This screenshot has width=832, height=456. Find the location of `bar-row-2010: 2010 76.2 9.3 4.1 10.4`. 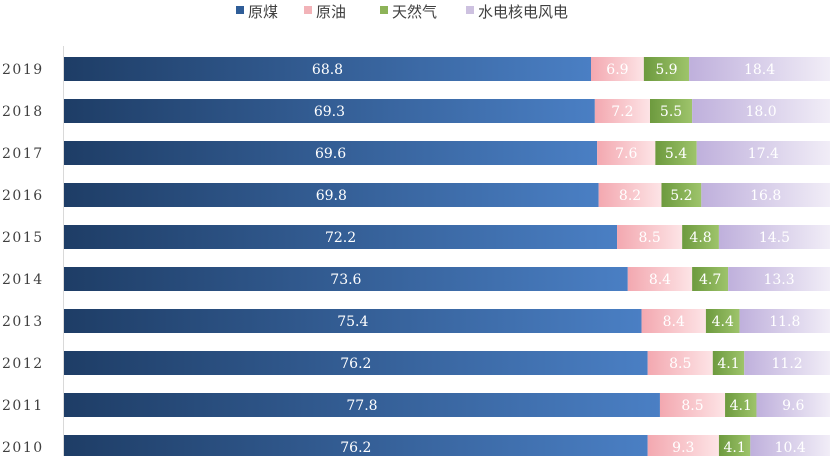

bar-row-2010: 2010 76.2 9.3 4.1 10.4 is located at coordinates (416, 445).